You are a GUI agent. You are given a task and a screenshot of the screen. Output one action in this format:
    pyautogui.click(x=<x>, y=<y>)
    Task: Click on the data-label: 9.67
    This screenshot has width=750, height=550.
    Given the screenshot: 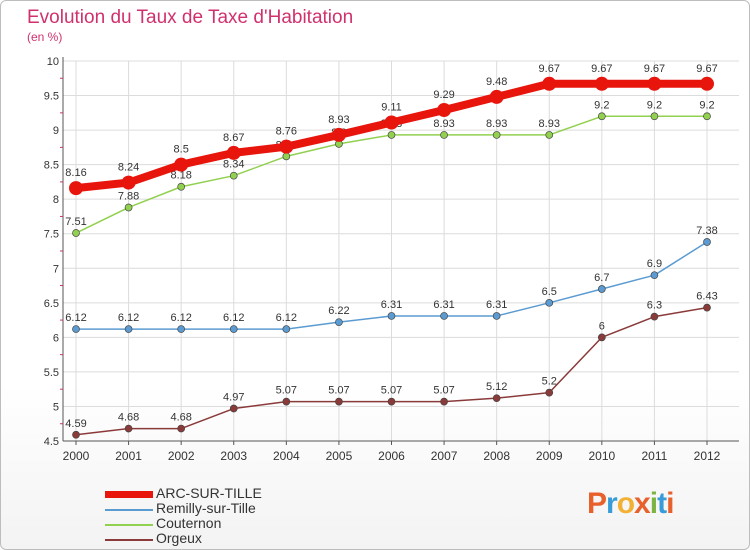 What is the action you would take?
    pyautogui.click(x=654, y=69)
    